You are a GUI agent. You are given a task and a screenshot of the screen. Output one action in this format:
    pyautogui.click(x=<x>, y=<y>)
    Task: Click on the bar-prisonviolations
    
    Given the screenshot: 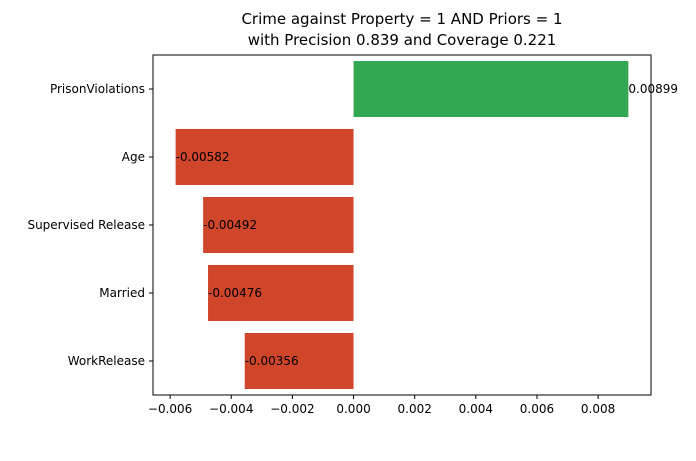 What is the action you would take?
    pyautogui.click(x=491, y=89)
    